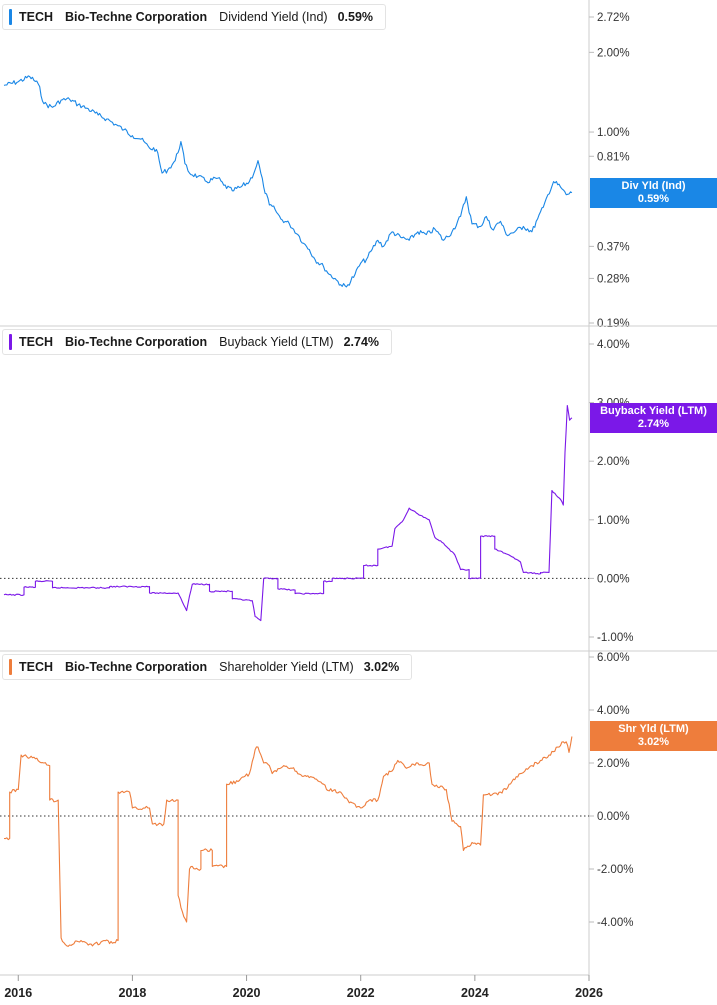 The height and width of the screenshot is (1005, 717). Describe the element at coordinates (133, 993) in the screenshot. I see `xtick-label-1: 2018` at that location.